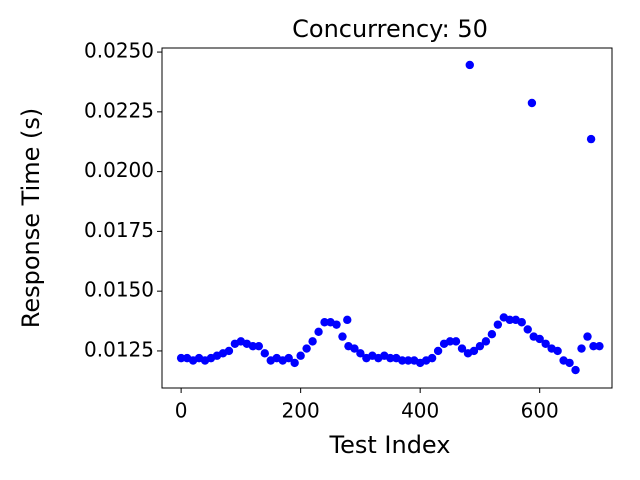  What do you see at coordinates (119, 170) in the screenshot?
I see `y-tick-label: 0.0200` at bounding box center [119, 170].